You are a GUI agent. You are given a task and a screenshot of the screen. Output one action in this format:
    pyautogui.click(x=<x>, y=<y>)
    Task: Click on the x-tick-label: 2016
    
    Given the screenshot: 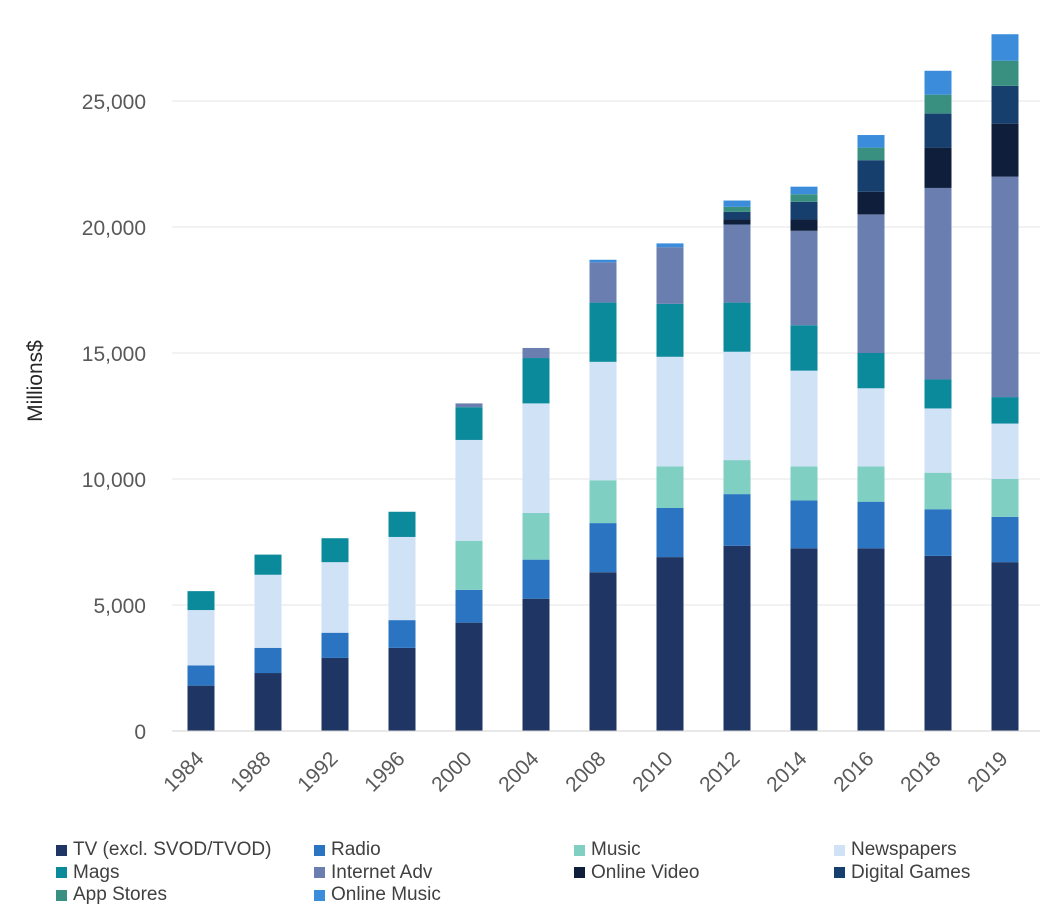 What is the action you would take?
    pyautogui.click(x=853, y=771)
    